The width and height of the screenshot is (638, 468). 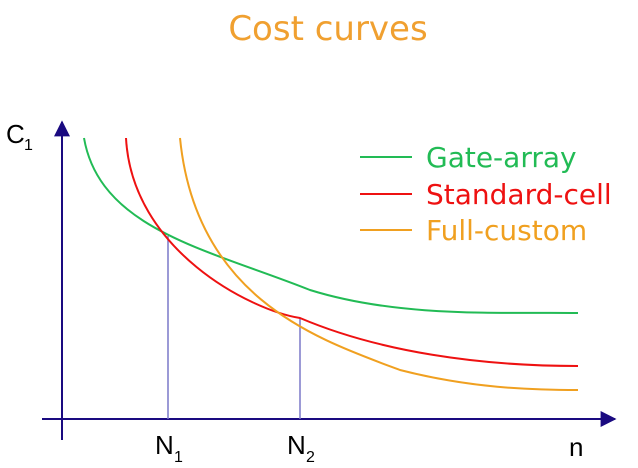 What do you see at coordinates (576, 447) in the screenshot?
I see `x-axis-label: n` at bounding box center [576, 447].